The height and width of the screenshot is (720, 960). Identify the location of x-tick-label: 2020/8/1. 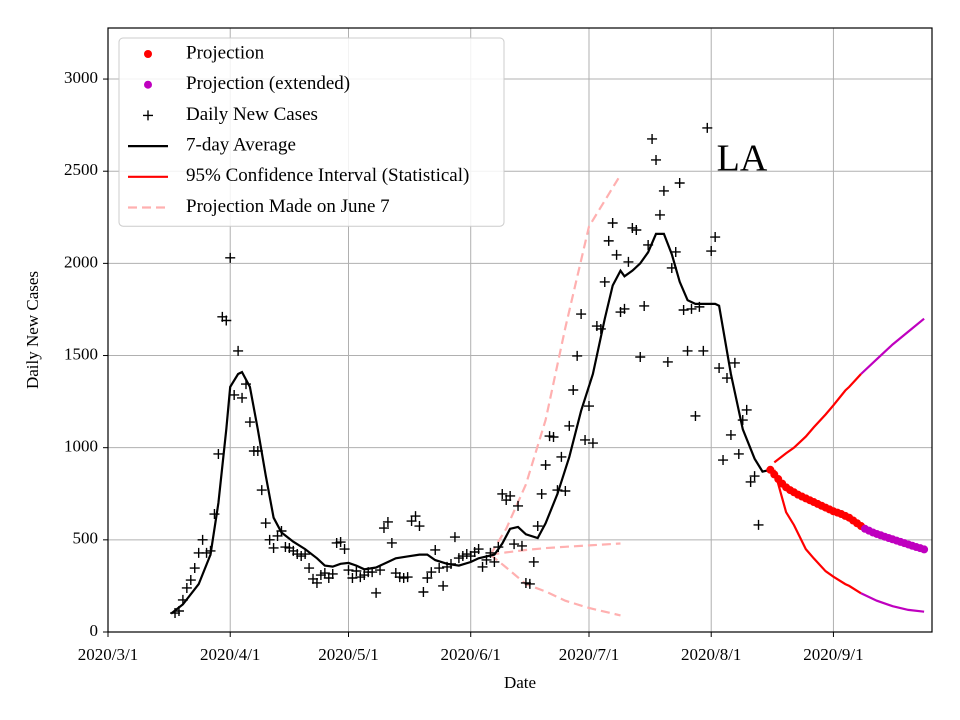
(711, 654).